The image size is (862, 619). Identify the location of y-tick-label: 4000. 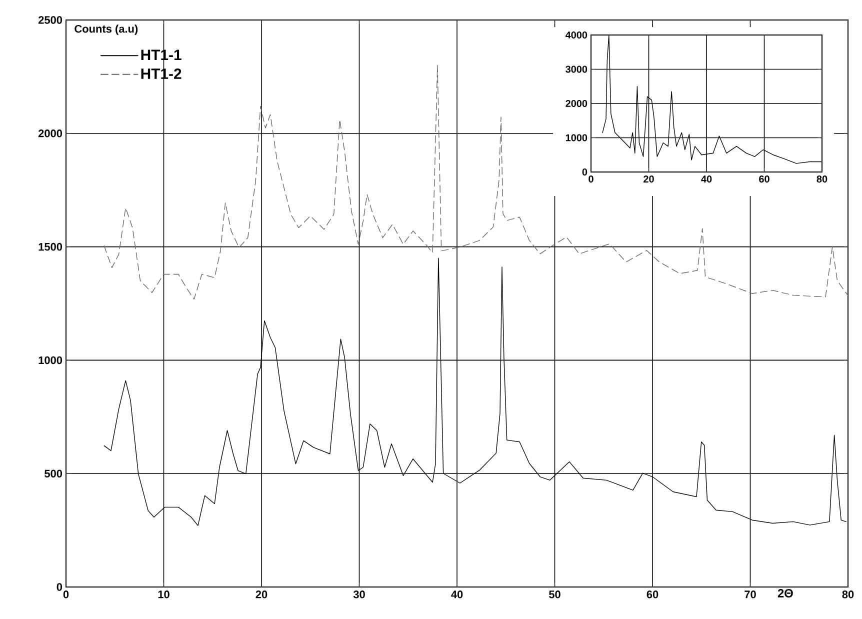
(576, 35).